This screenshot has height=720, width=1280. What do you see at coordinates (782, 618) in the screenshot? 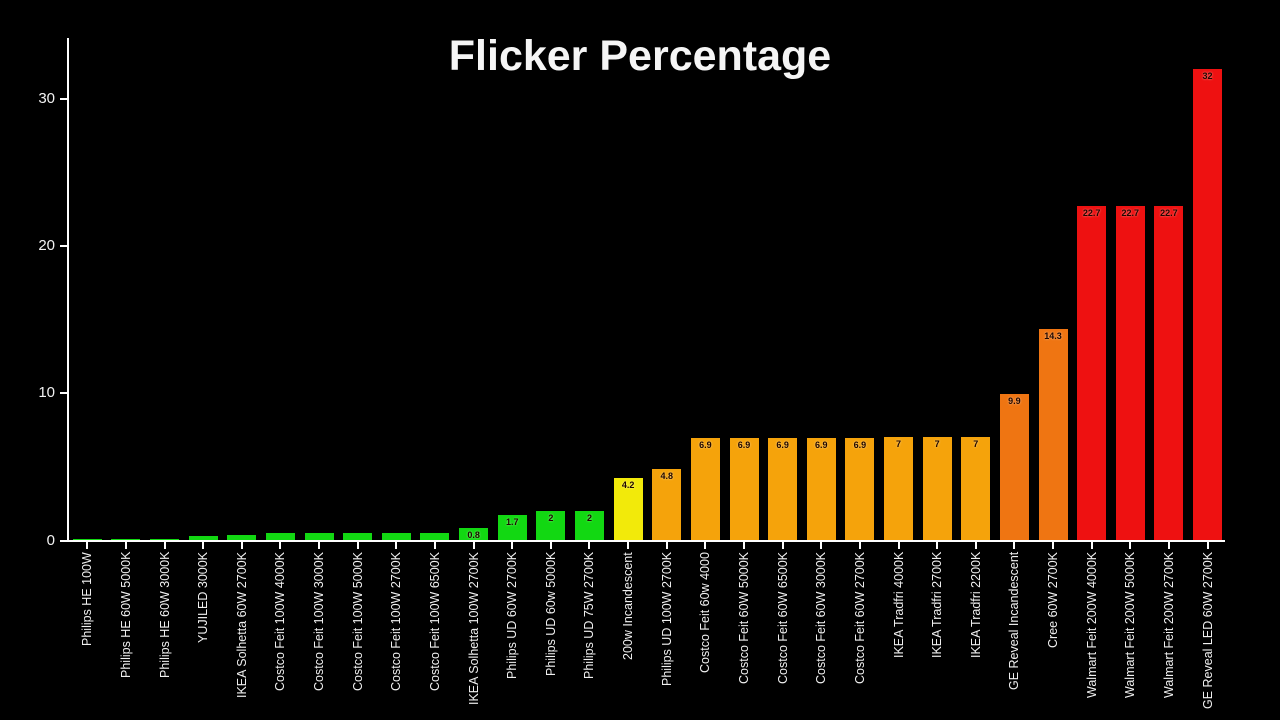
I see `x-tick-label: Costco Feit 60W 6500K` at bounding box center [782, 618].